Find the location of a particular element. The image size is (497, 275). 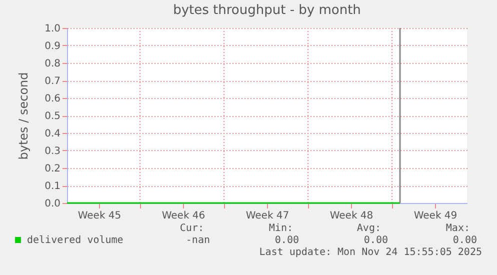

text: Avg: is located at coordinates (368, 228).